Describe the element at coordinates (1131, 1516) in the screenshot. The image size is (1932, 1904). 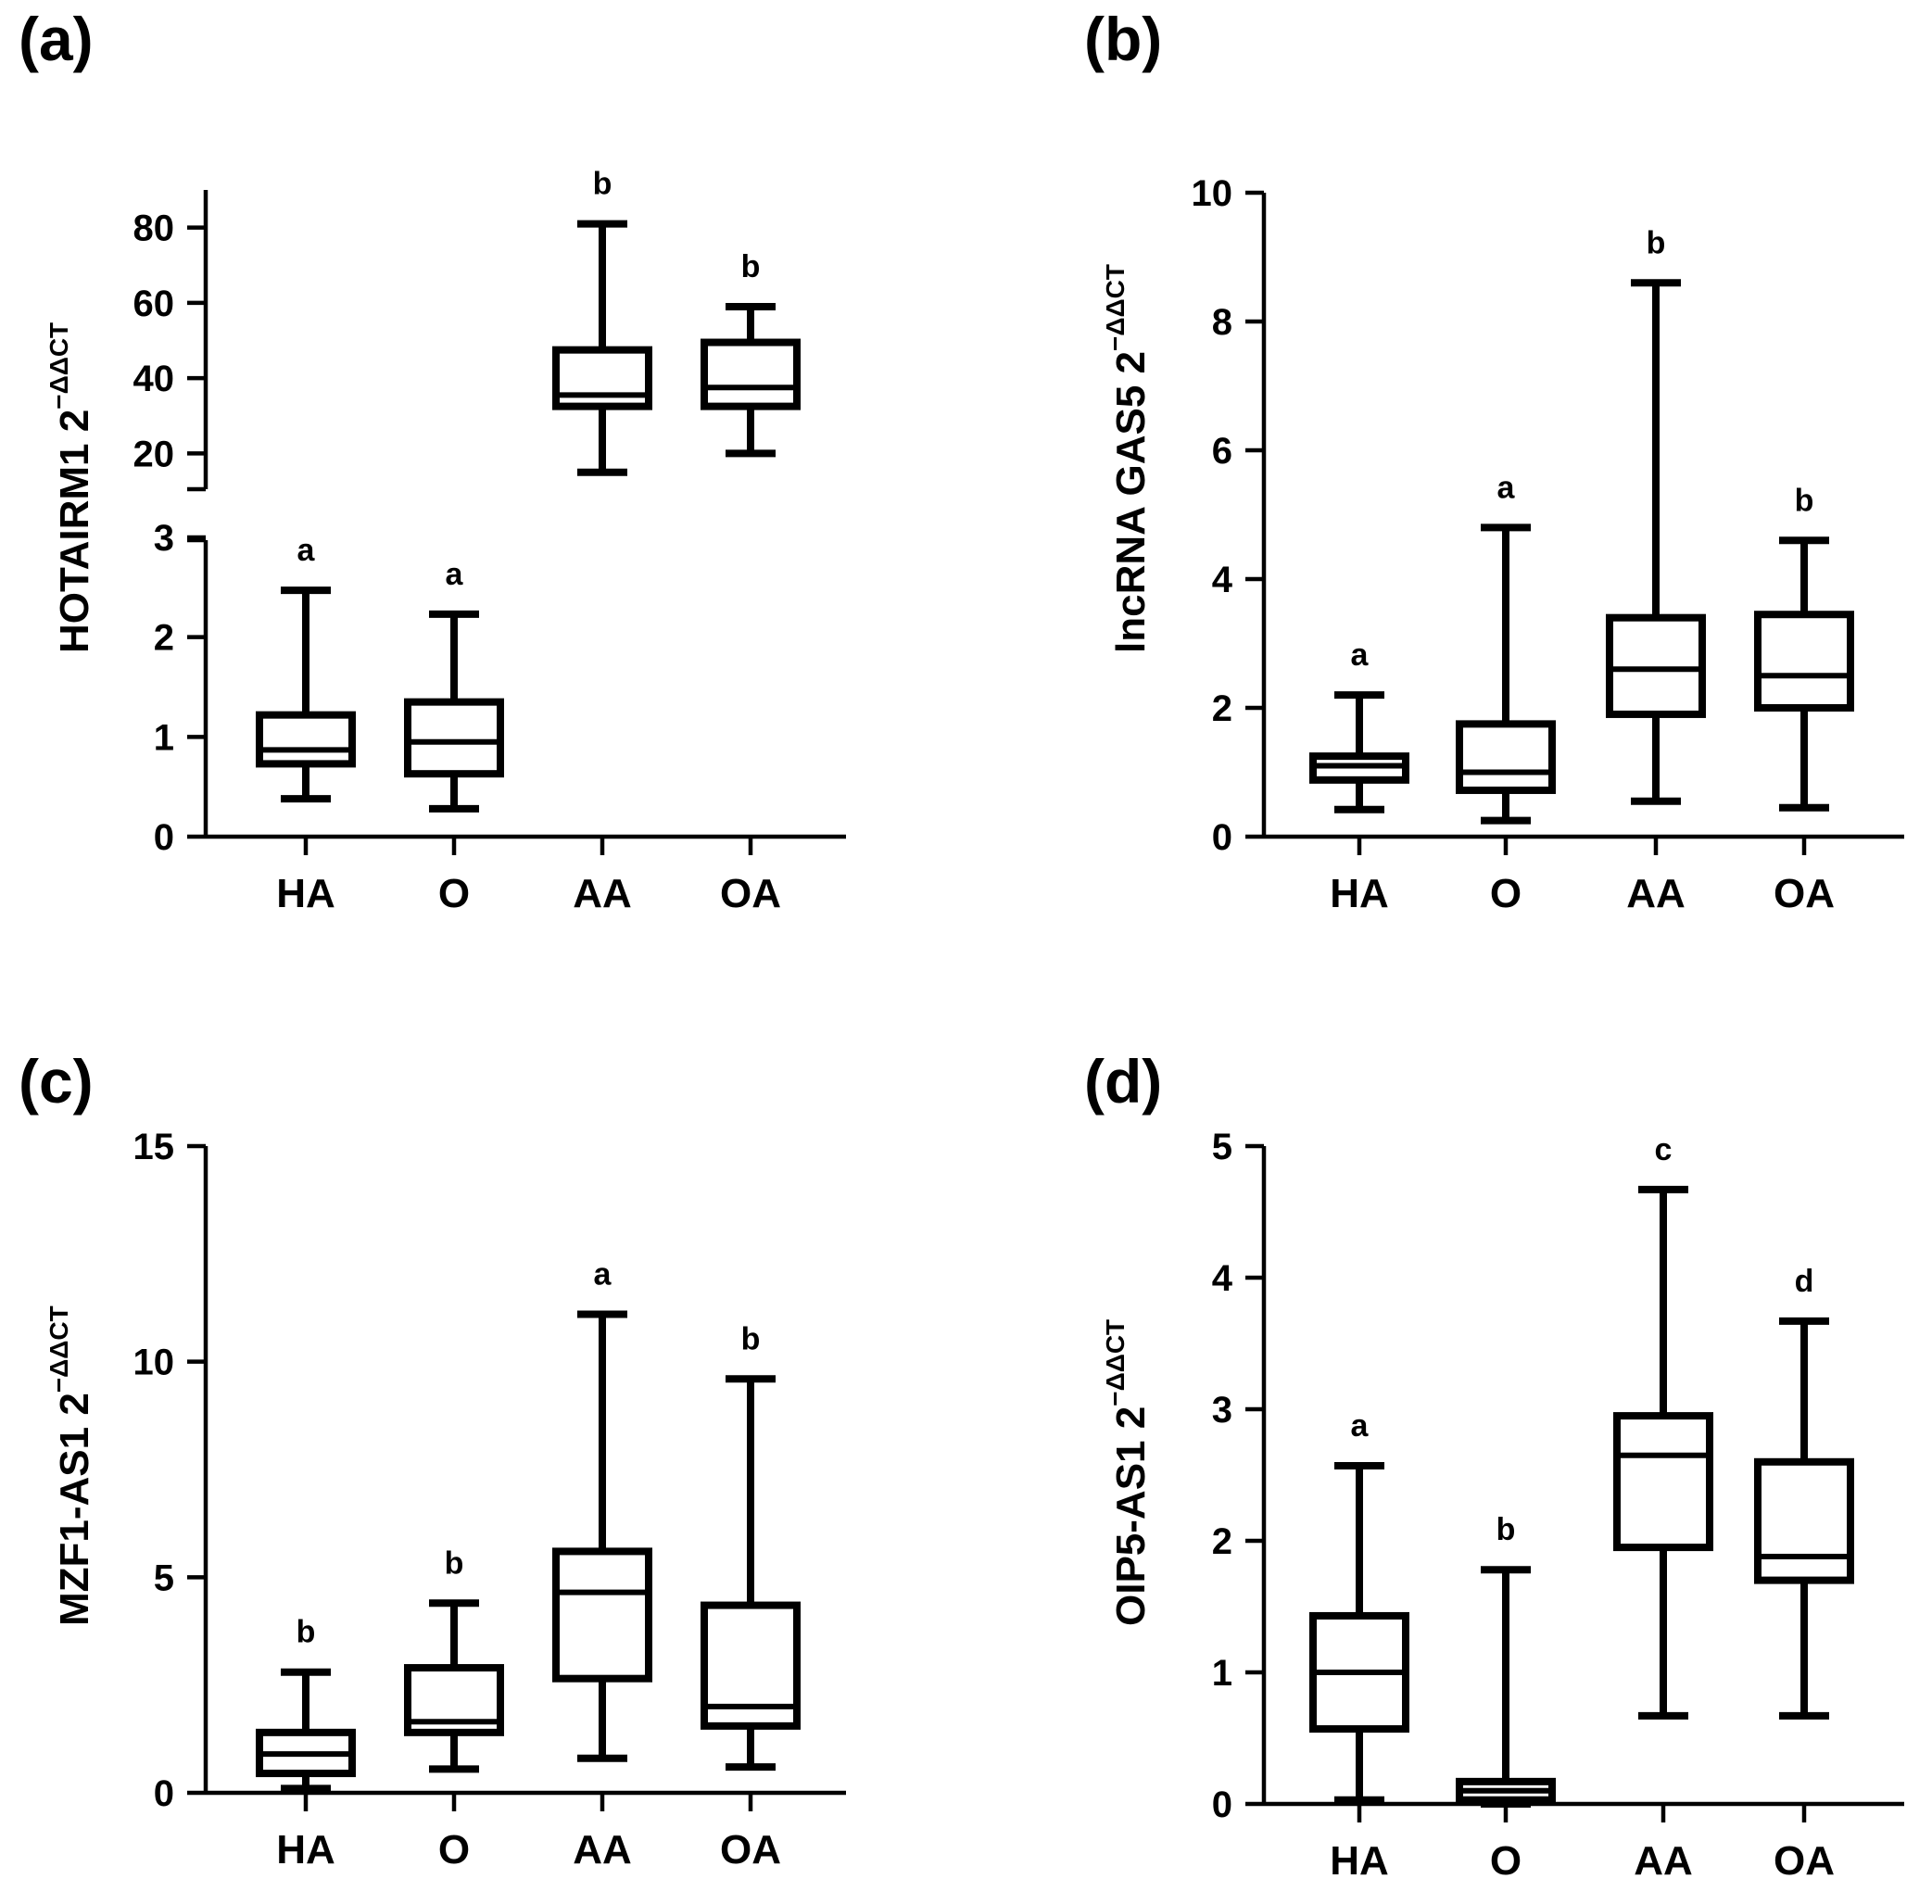
I see `y-axis-label-base: OIP5-AS1 2` at that location.